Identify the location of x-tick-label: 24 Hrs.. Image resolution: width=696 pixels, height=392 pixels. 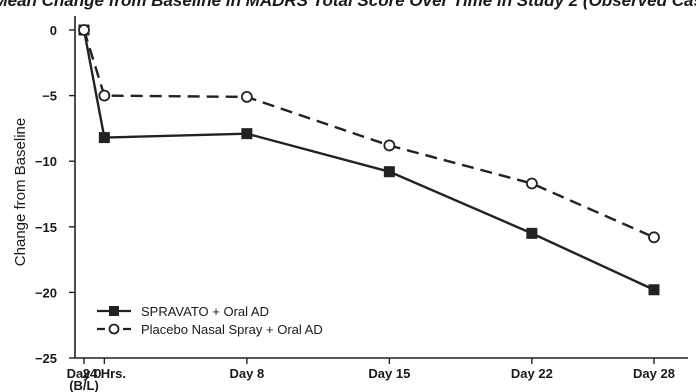
(104, 373).